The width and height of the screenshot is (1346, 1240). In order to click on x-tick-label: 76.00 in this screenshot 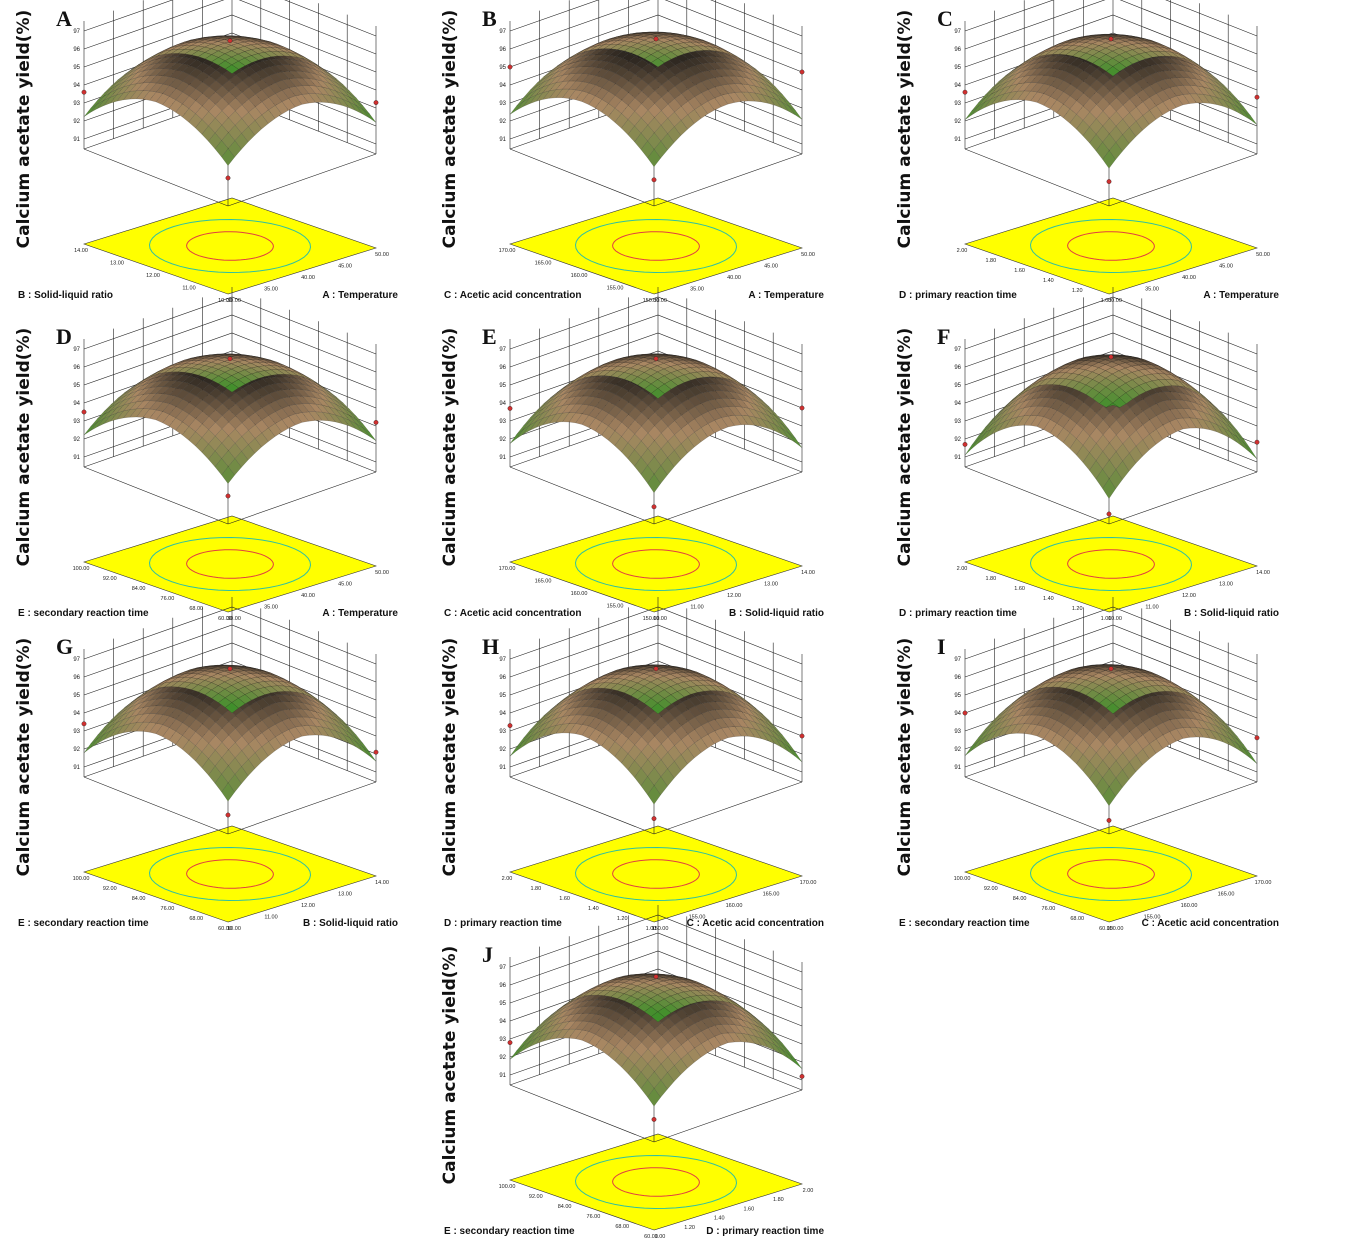, I will do `click(168, 909)`.